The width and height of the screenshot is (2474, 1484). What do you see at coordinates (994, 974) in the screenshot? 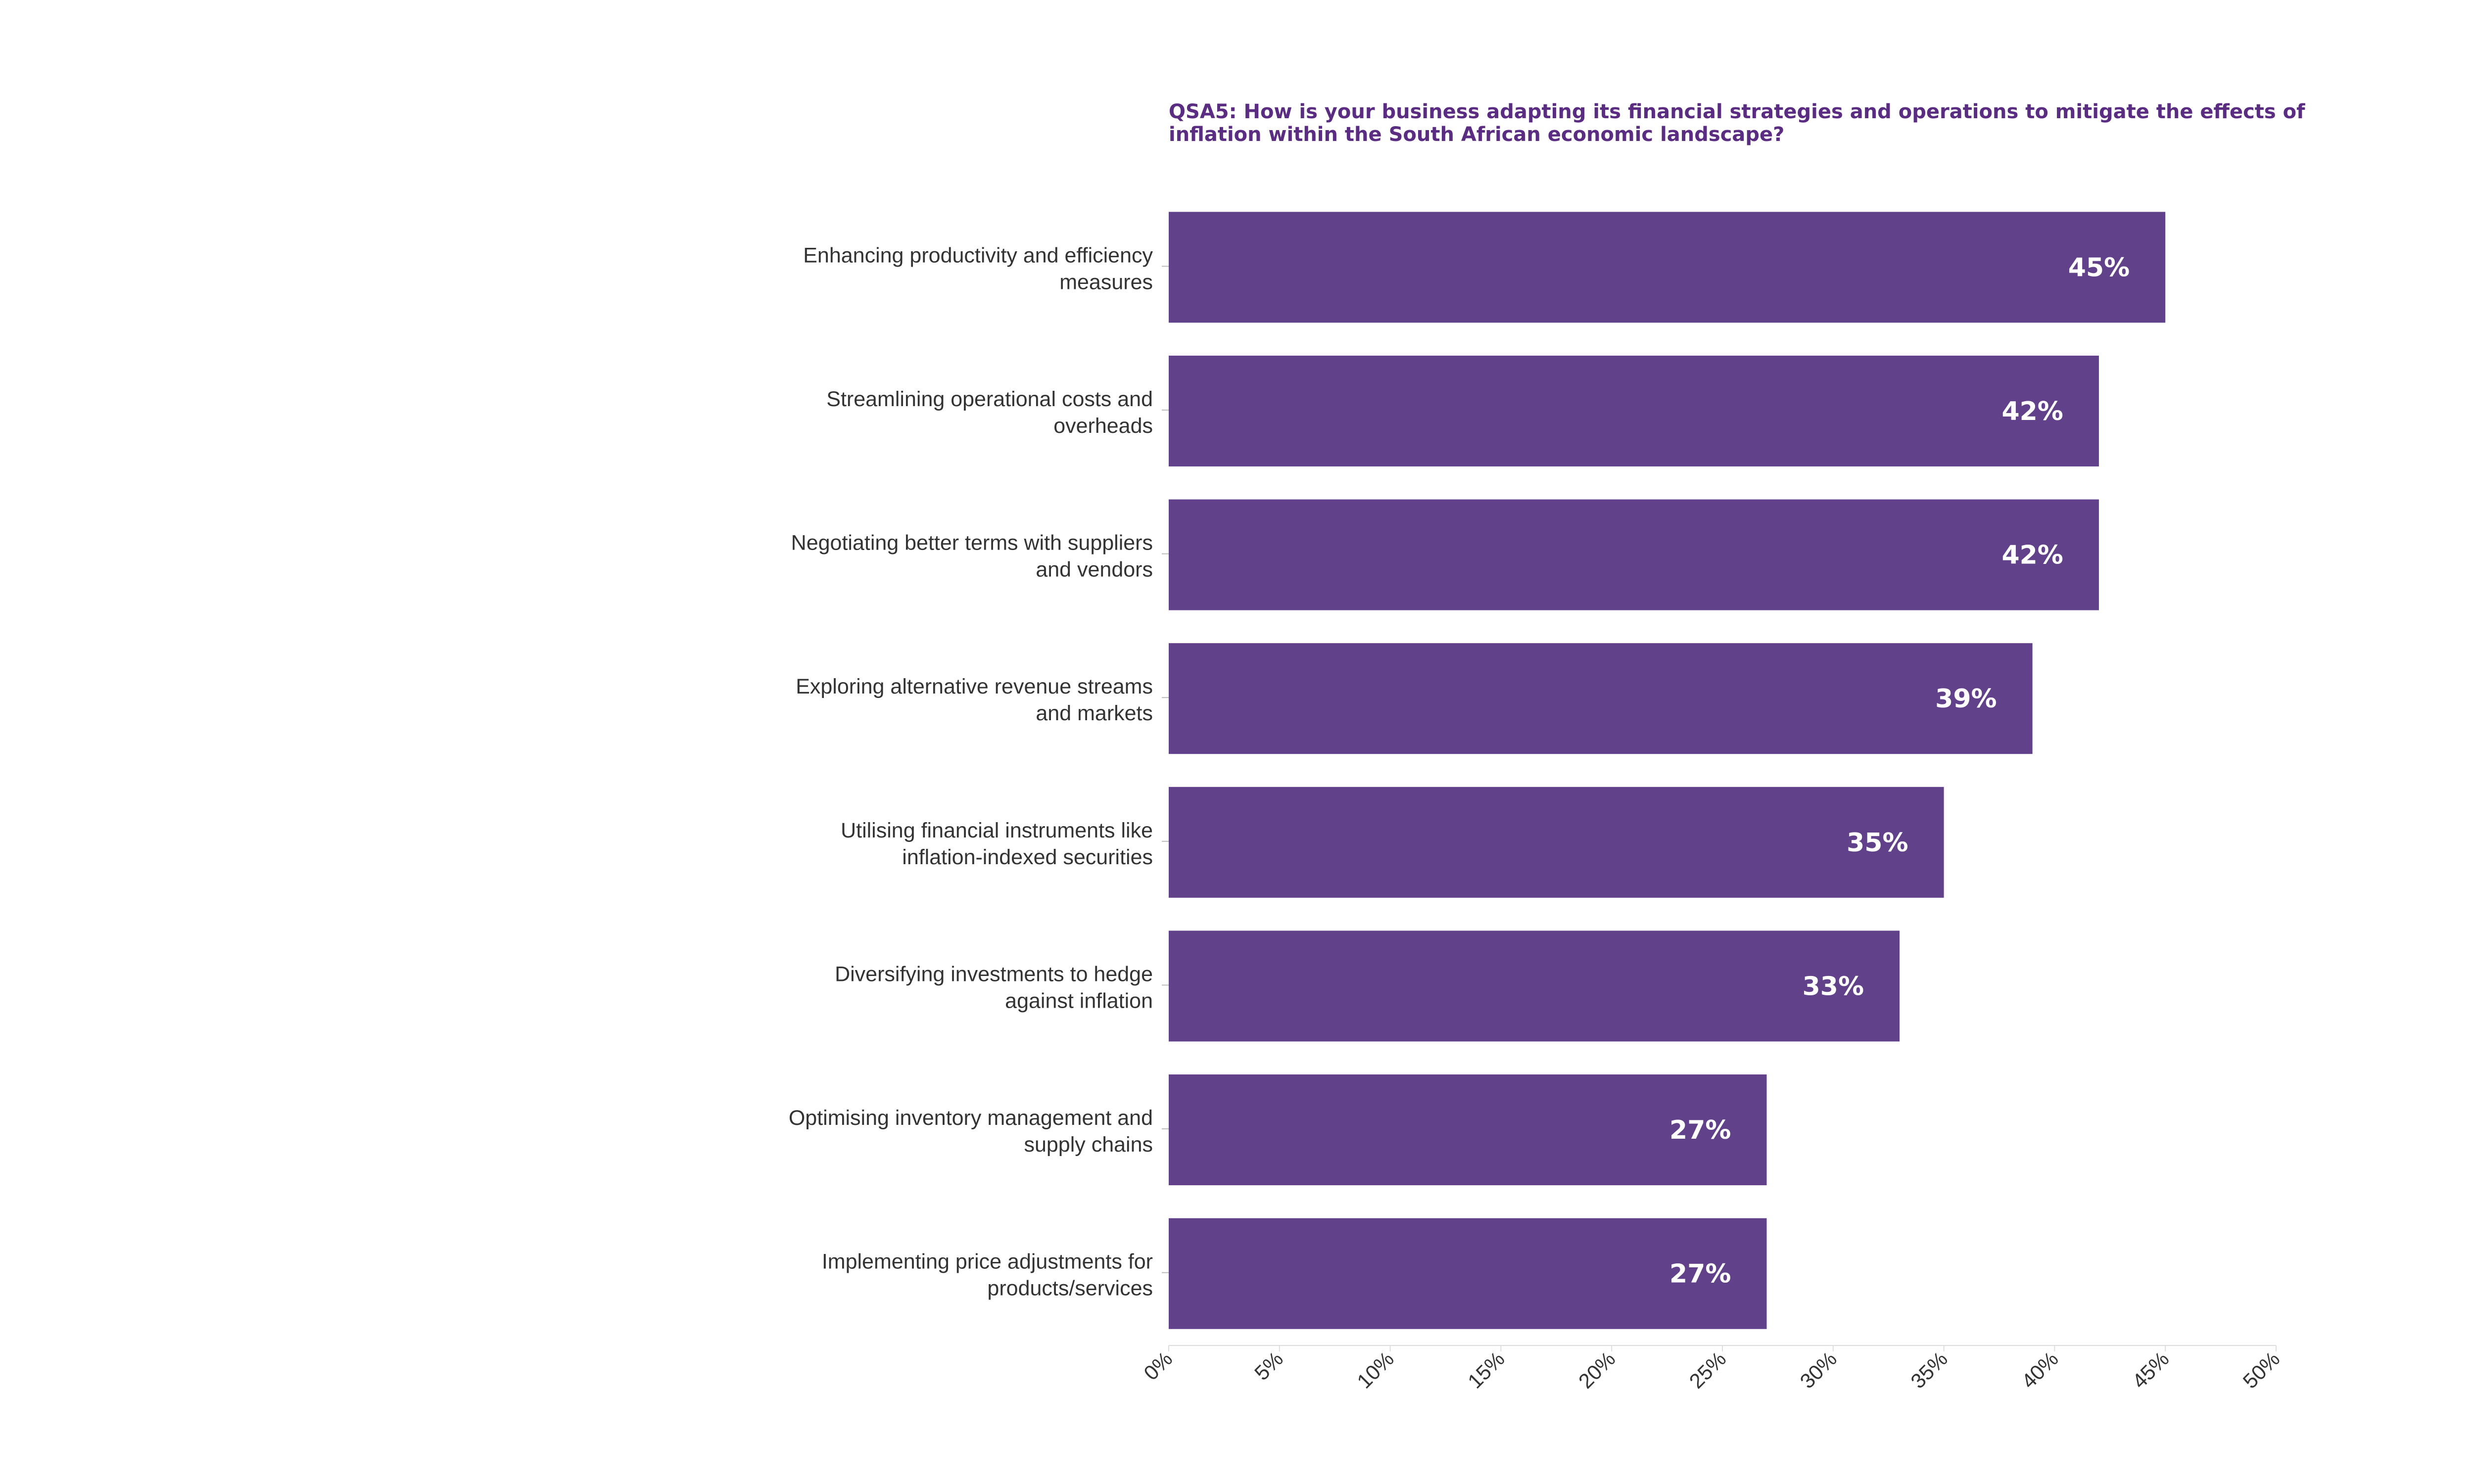
I see `category-label-line: Diversifying investments to hedge` at bounding box center [994, 974].